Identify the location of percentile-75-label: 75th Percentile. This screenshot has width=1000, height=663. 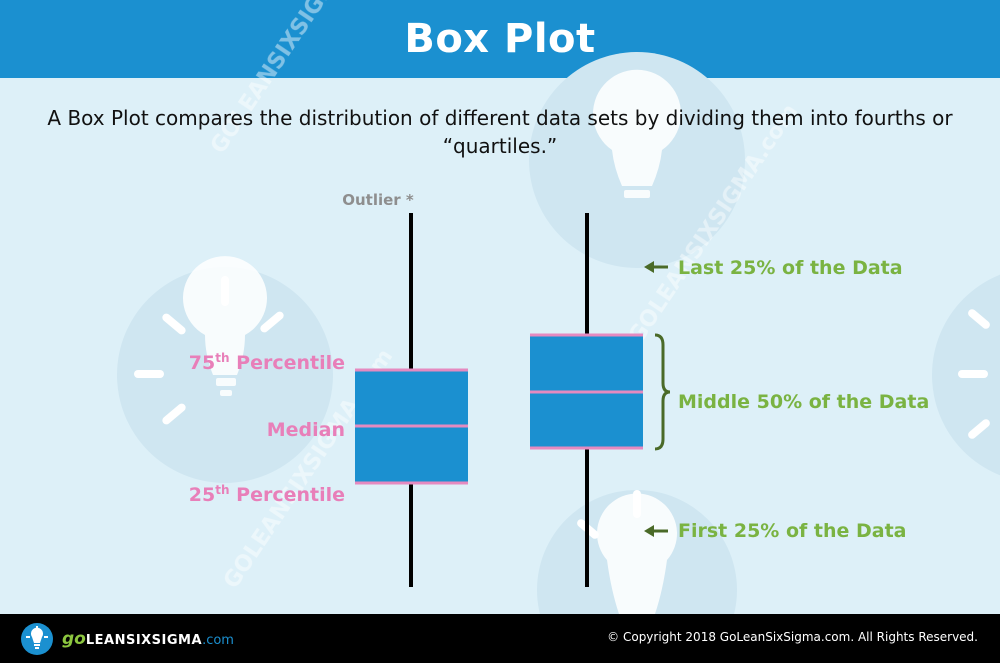
(267, 362).